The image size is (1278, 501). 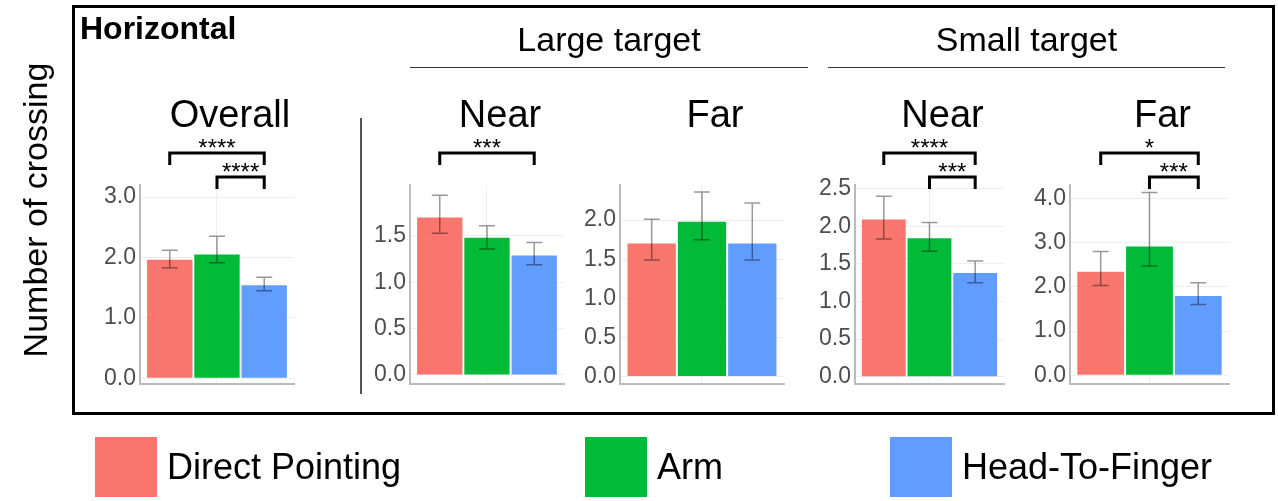 What do you see at coordinates (834, 187) in the screenshot?
I see `y-tick-label: 2.5` at bounding box center [834, 187].